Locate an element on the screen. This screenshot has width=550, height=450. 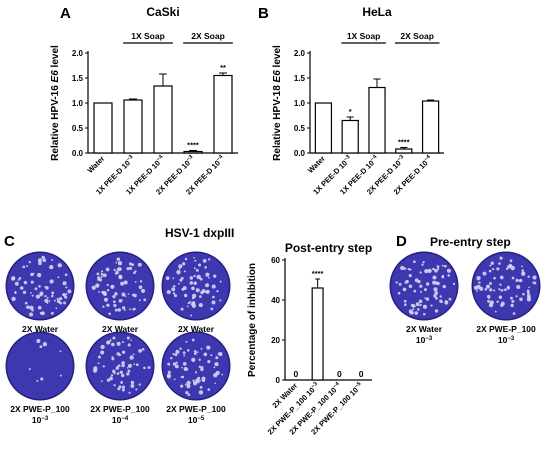
y-tick-label: 0.5 is located at coordinates (300, 128).